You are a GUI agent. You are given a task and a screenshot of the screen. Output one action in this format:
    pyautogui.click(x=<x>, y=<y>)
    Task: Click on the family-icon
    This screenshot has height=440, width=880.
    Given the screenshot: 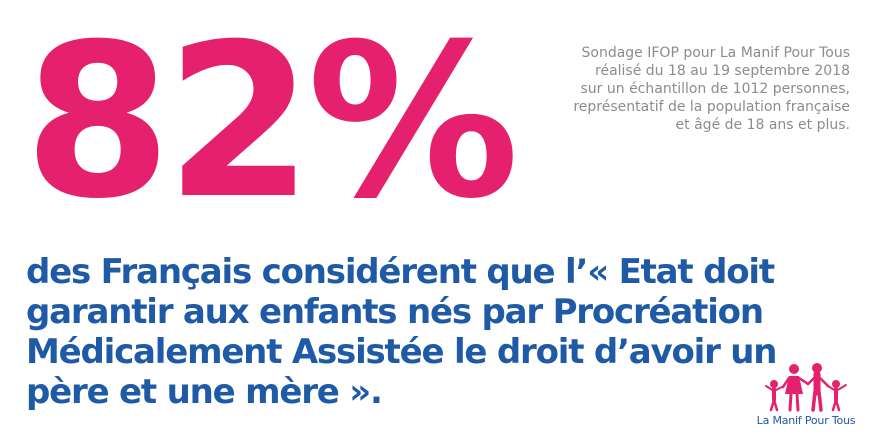 What is the action you would take?
    pyautogui.click(x=806, y=387)
    